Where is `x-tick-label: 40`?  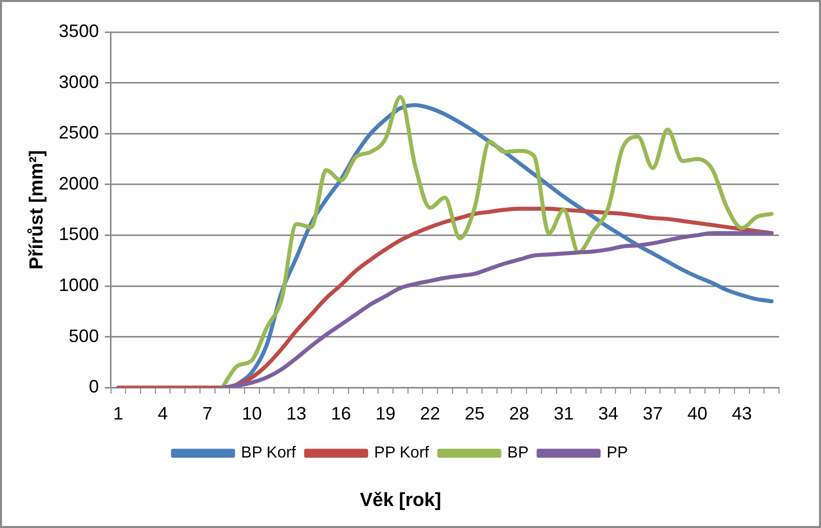 x-tick-label: 40 is located at coordinates (697, 413).